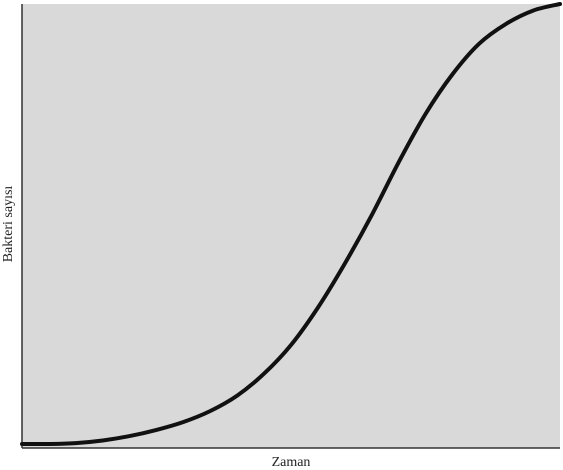 The width and height of the screenshot is (563, 470). I want to click on x-axis-label: Zaman, so click(291, 462).